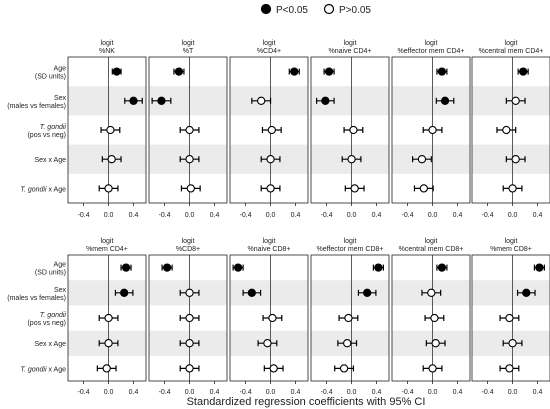  I want to click on panel-title: %NK, so click(107, 51).